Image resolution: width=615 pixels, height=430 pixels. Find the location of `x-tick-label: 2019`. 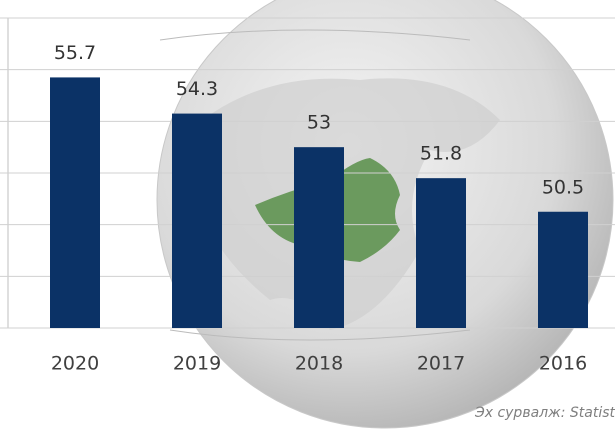

x-tick-label: 2019 is located at coordinates (197, 364).